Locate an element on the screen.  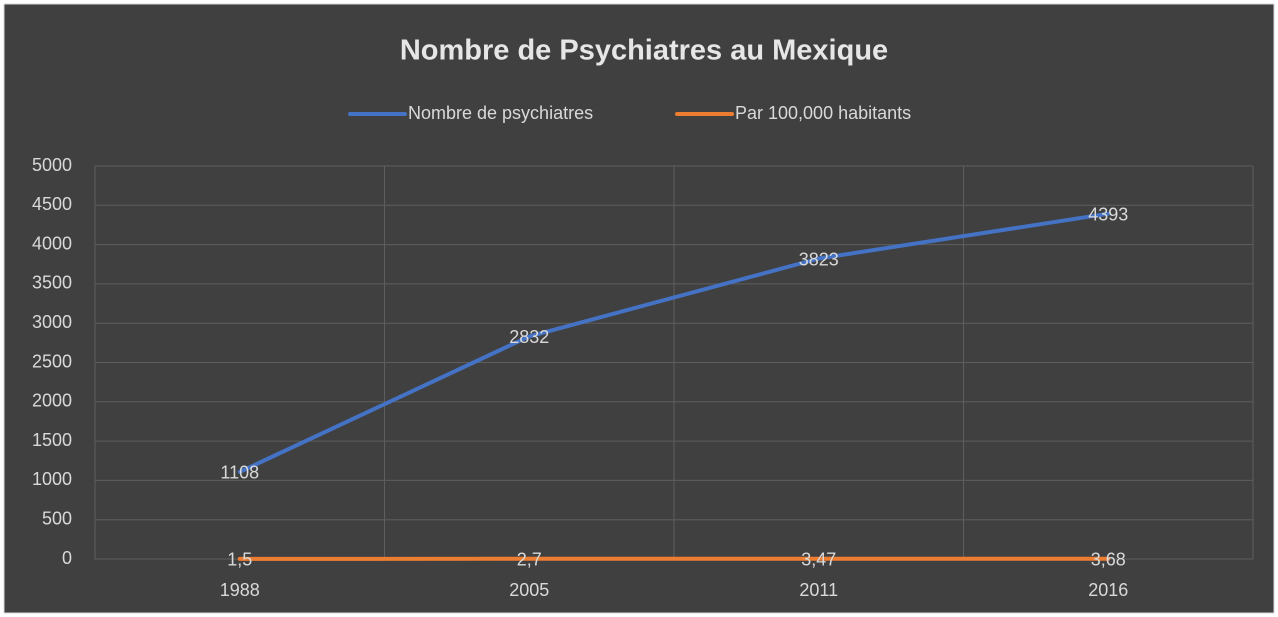
data-label: 3,47 is located at coordinates (818, 559).